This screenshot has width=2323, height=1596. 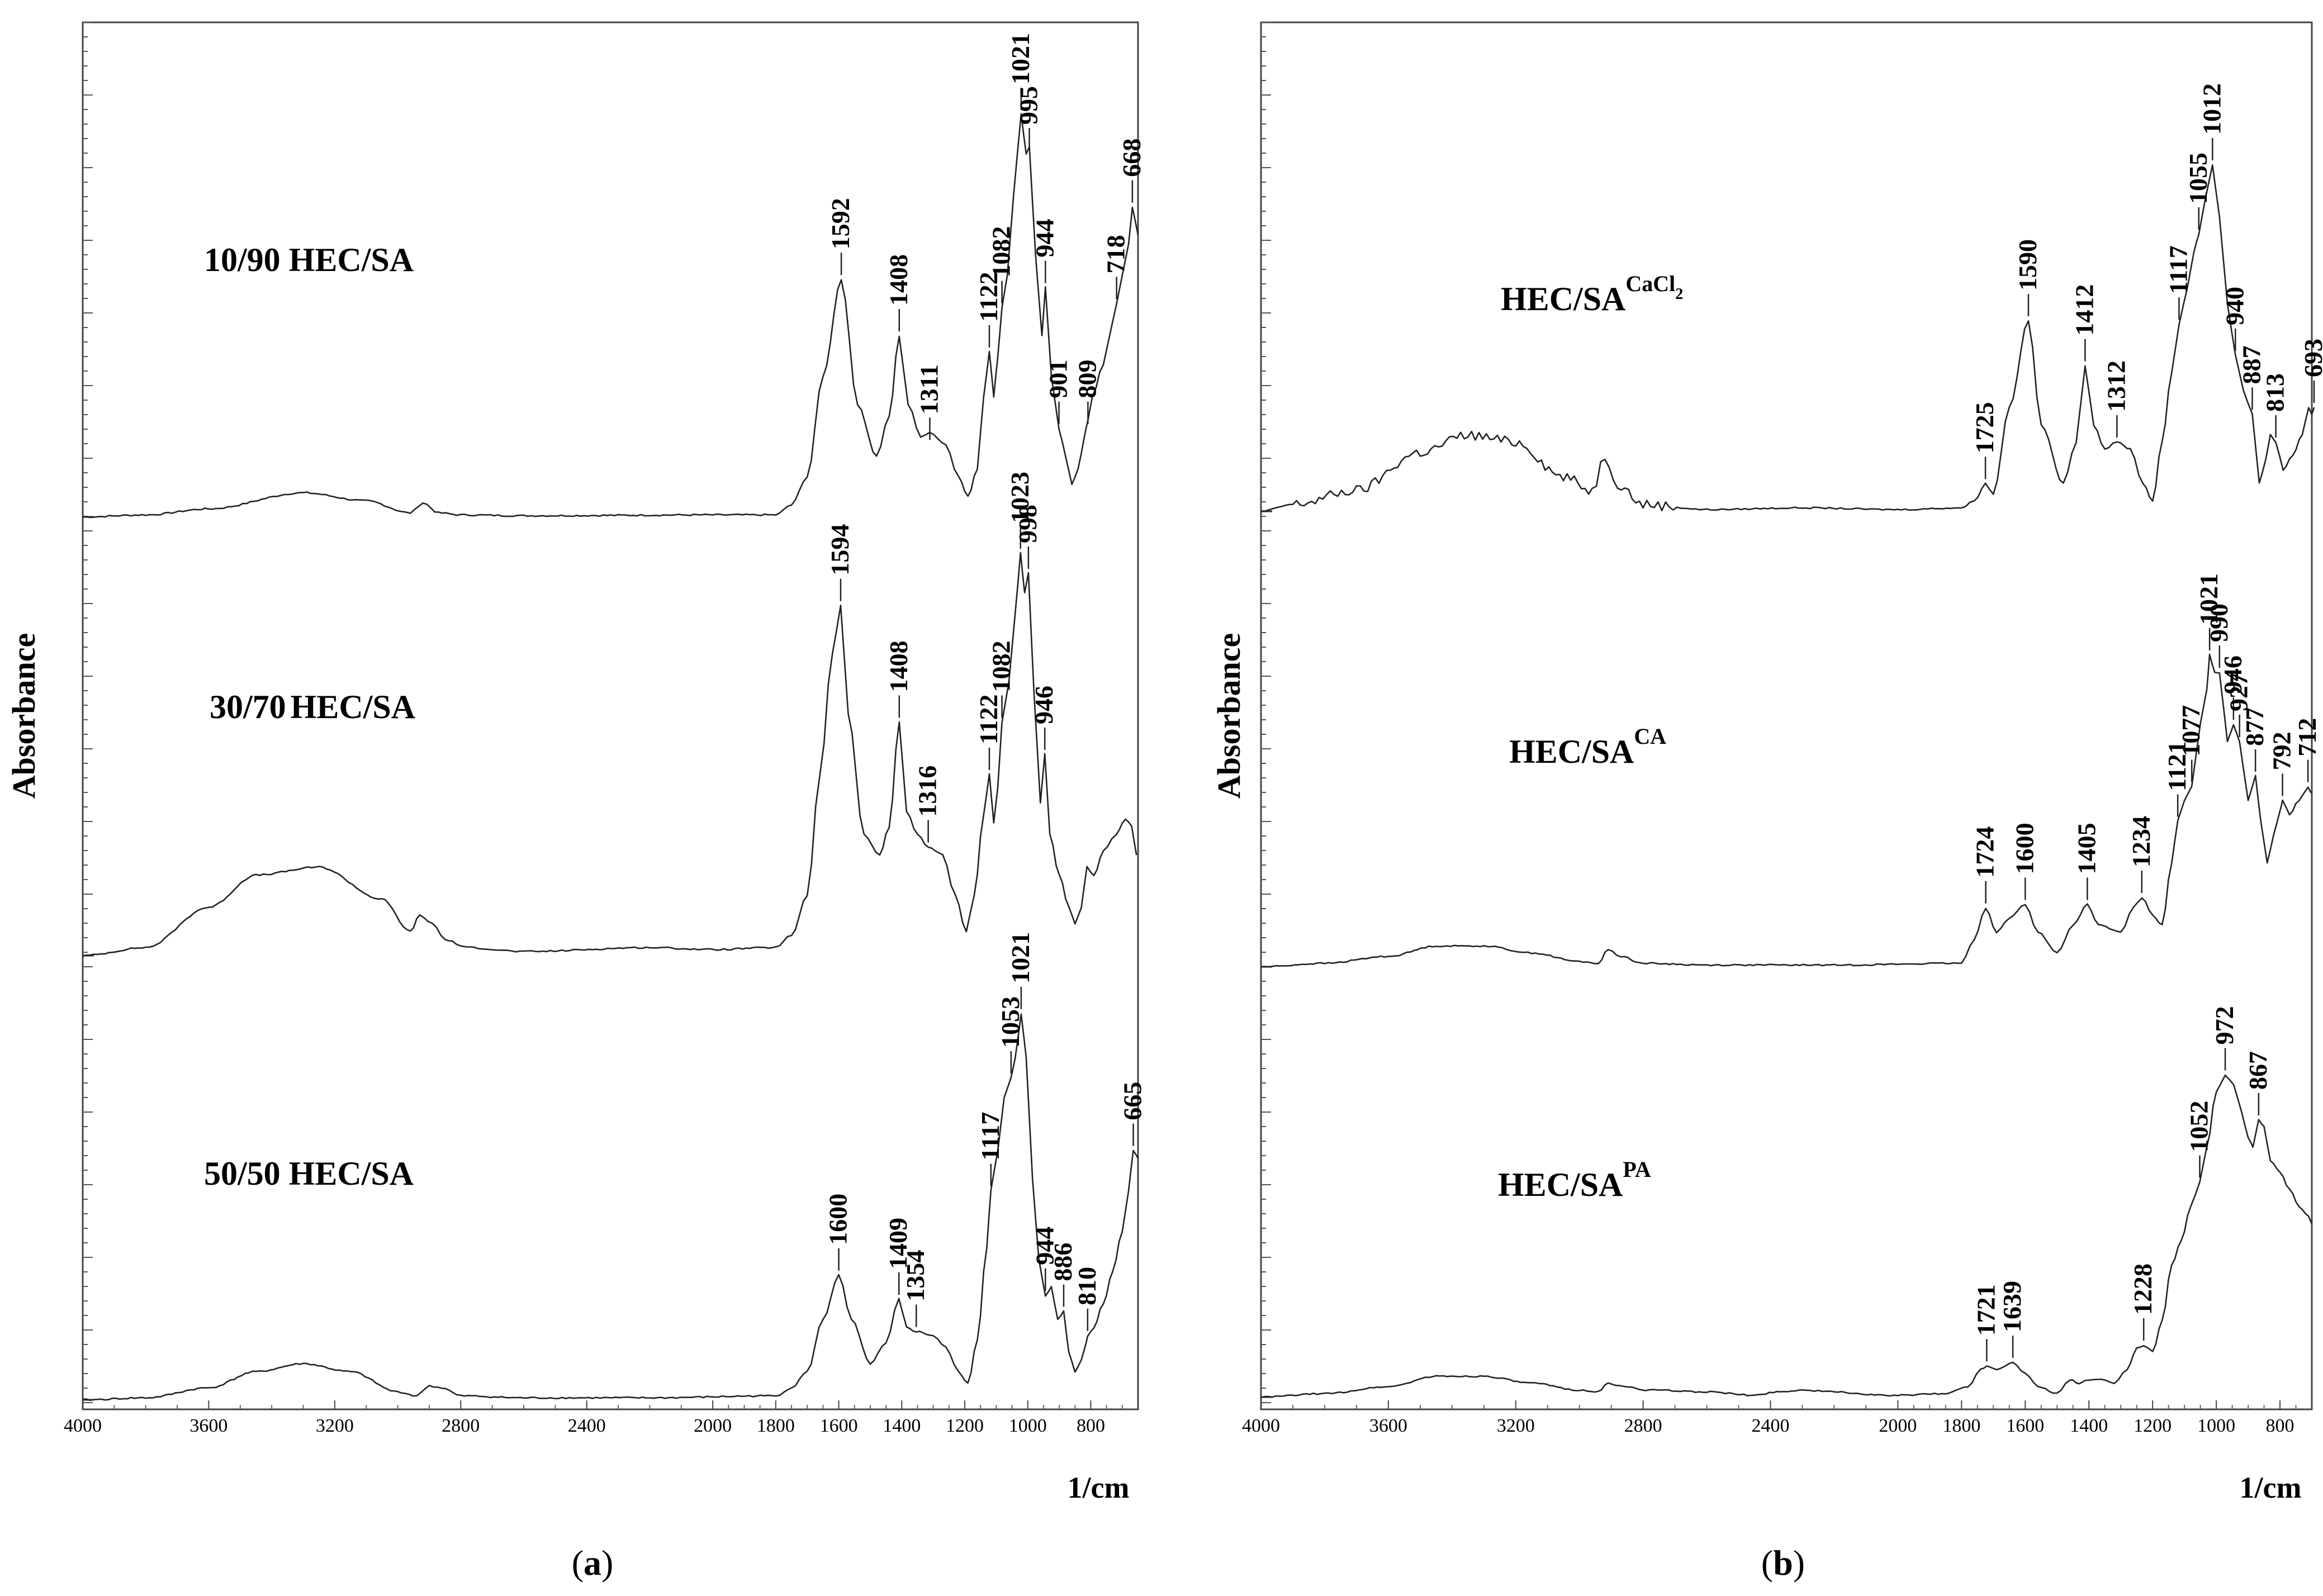 What do you see at coordinates (2275, 392) in the screenshot?
I see `peak-label: 813` at bounding box center [2275, 392].